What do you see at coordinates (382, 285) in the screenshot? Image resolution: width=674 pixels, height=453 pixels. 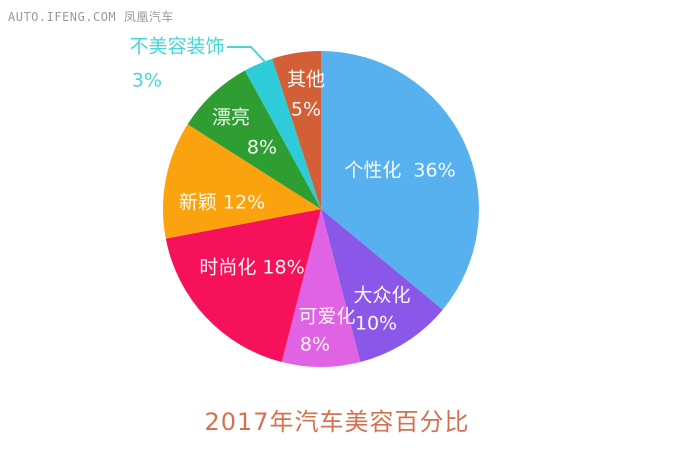 I see `pie-slice-大众化` at bounding box center [382, 285].